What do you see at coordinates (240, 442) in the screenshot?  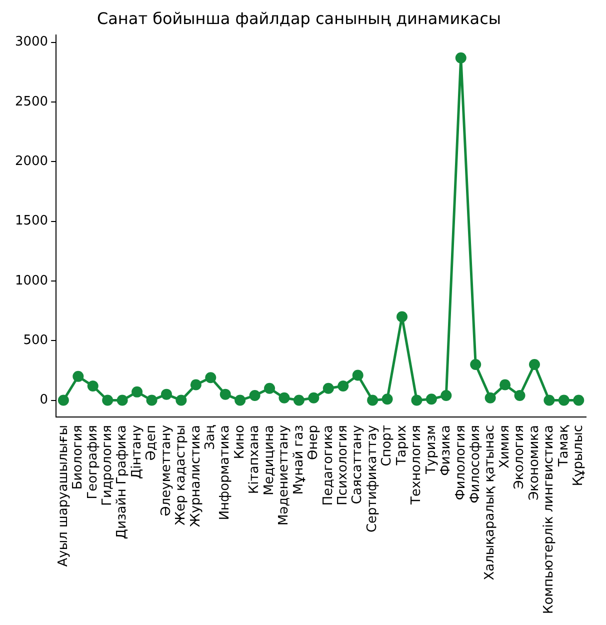 I see `x-tick-label: Кино` at bounding box center [240, 442].